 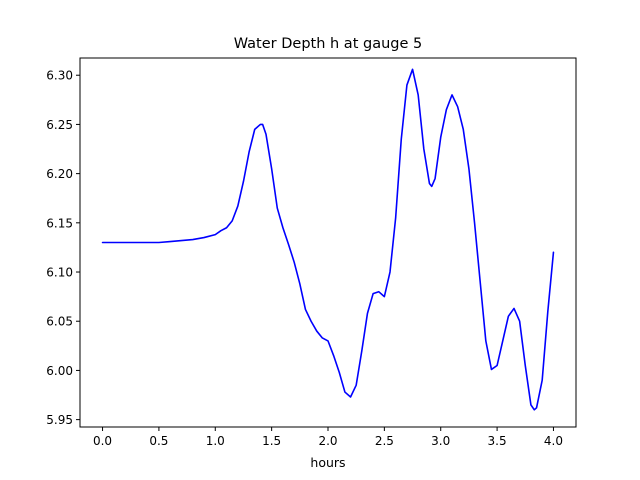 What do you see at coordinates (59, 322) in the screenshot?
I see `y-tick-label: 6.05` at bounding box center [59, 322].